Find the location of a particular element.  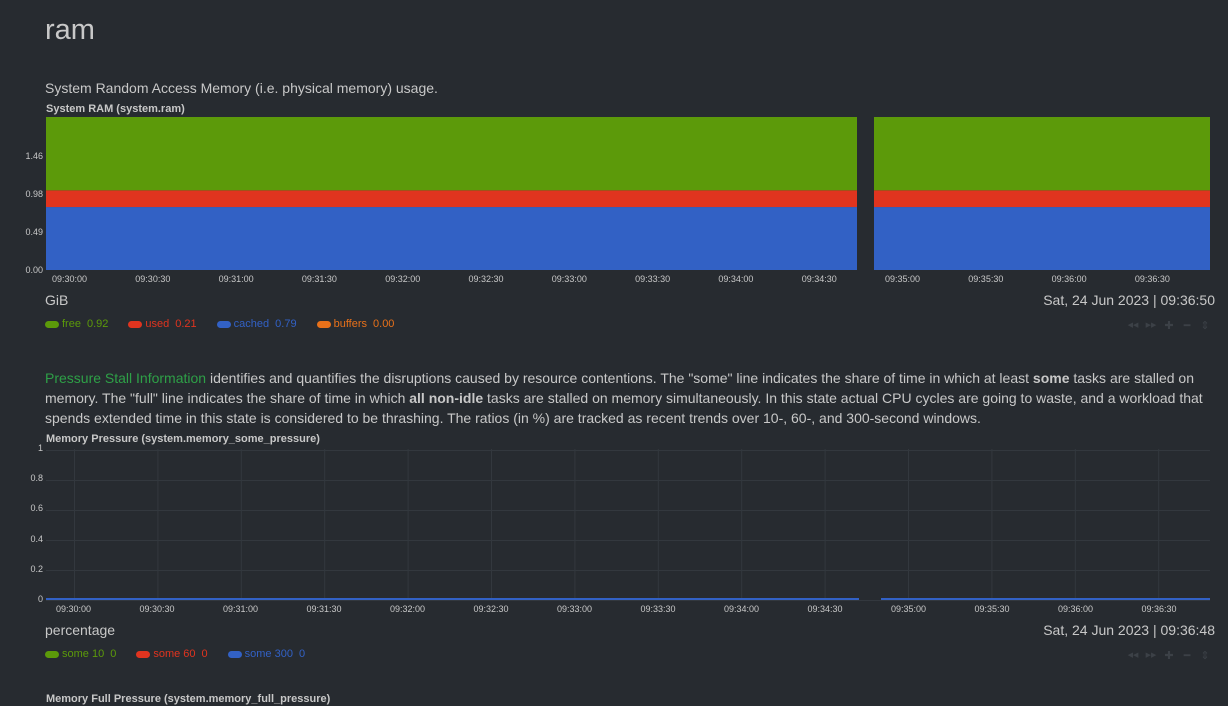

ram-units: GiB is located at coordinates (57, 300).